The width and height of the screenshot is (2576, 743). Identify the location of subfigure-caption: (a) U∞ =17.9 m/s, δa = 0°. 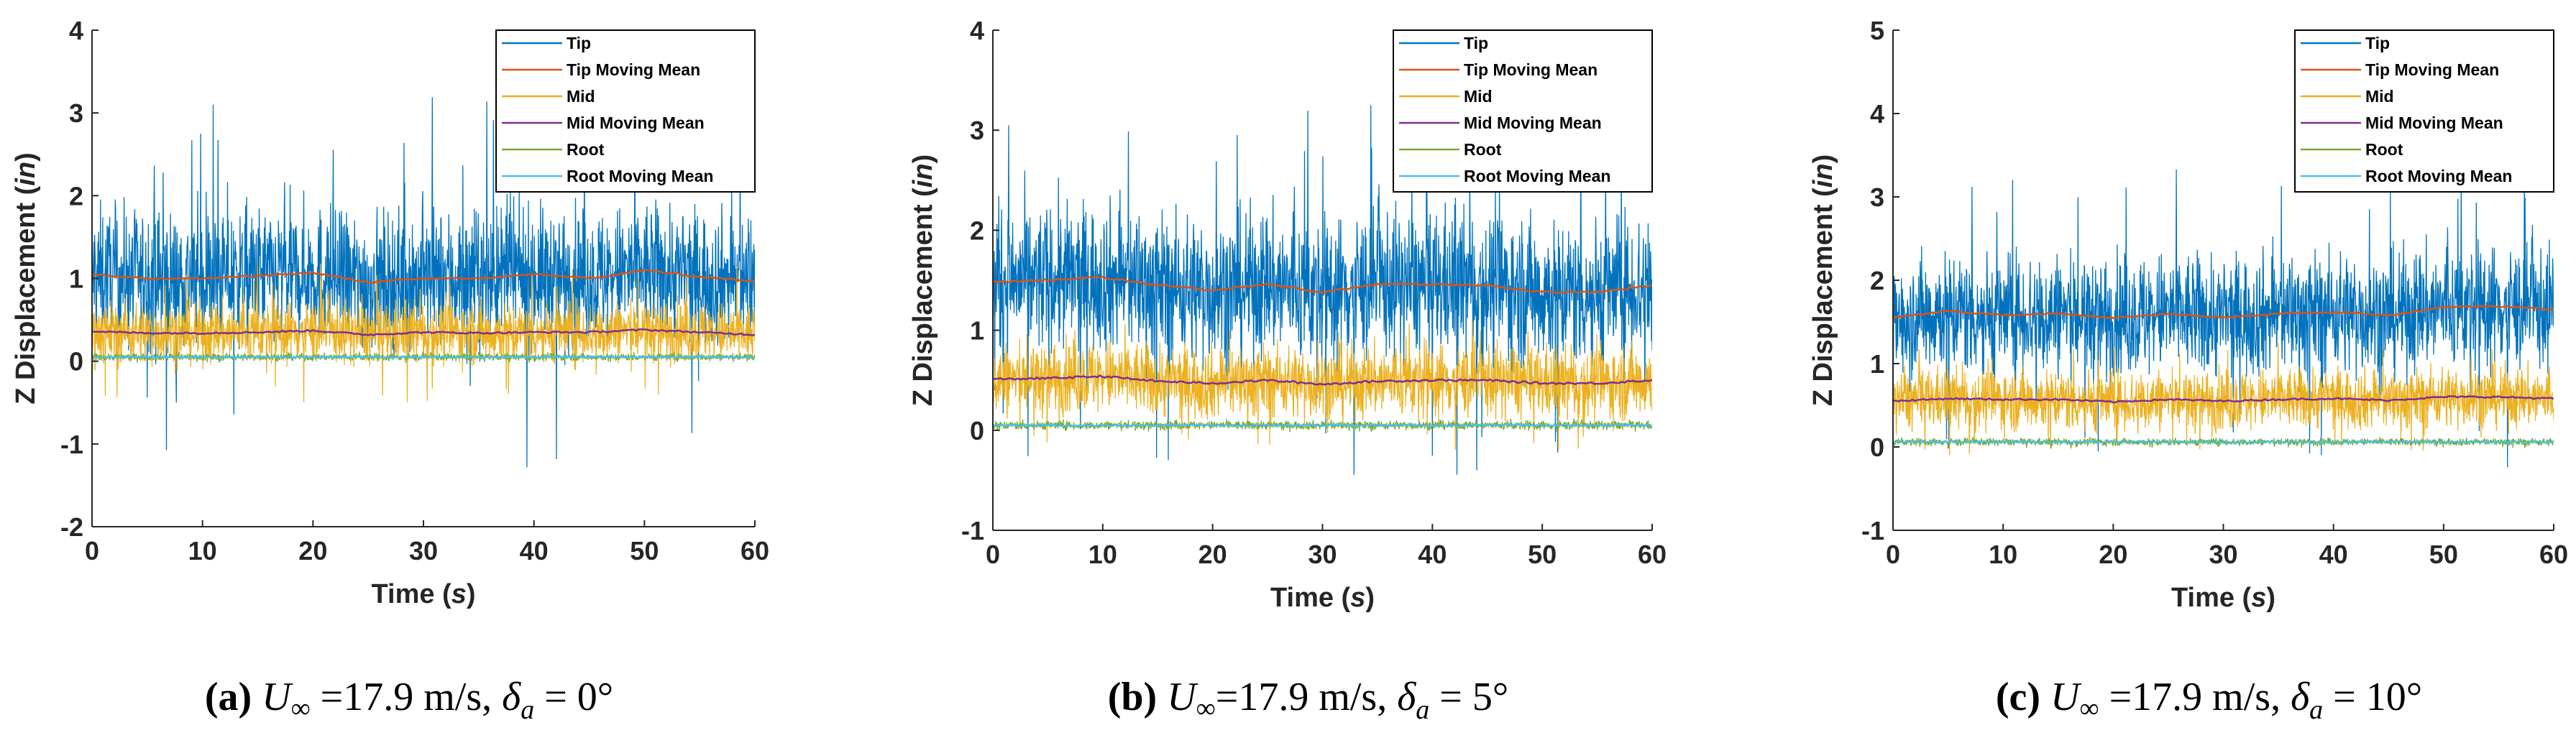
(409, 700).